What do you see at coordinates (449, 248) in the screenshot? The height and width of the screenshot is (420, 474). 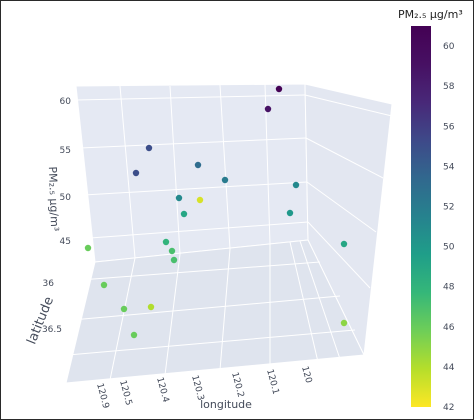 I see `colorbar-tick-label: 50` at bounding box center [449, 248].